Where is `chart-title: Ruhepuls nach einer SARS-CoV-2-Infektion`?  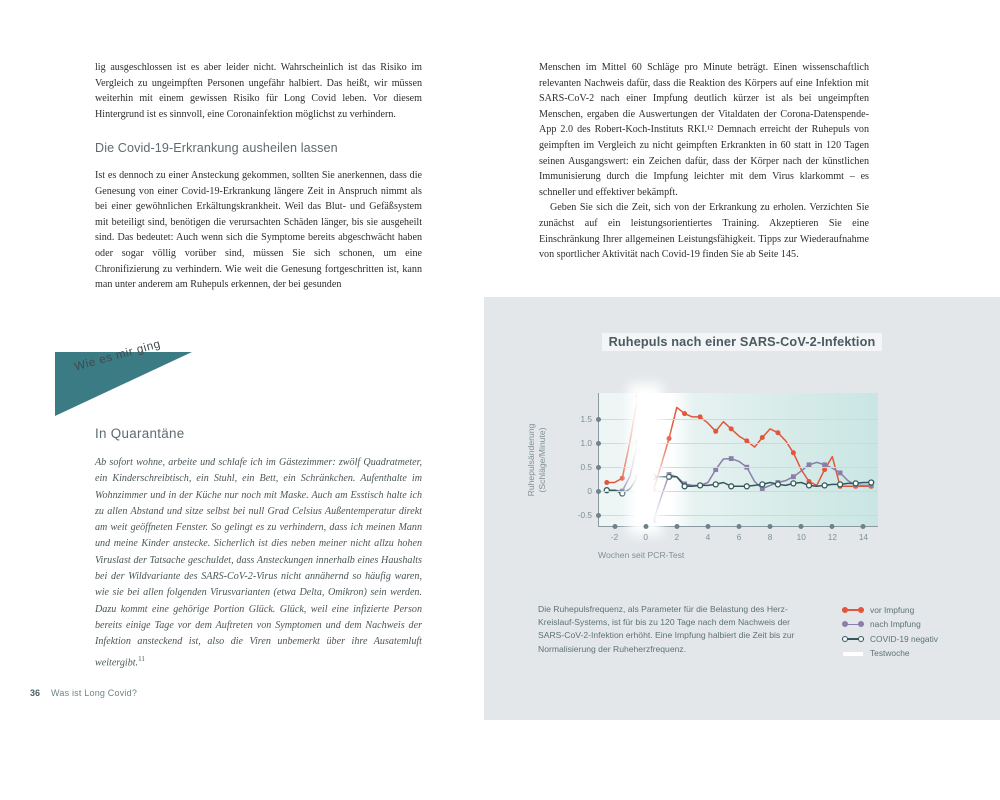 chart-title: Ruhepuls nach einer SARS-CoV-2-Infektion is located at coordinates (742, 342).